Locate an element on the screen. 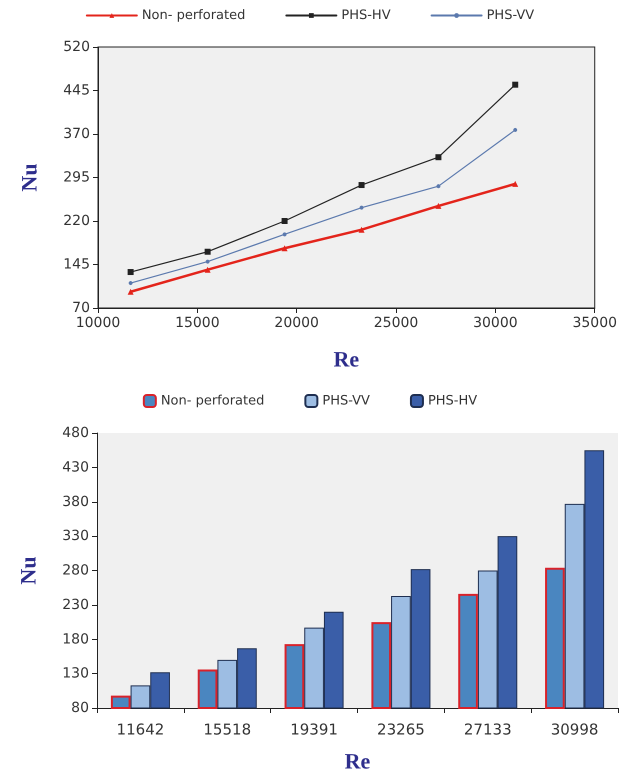 The width and height of the screenshot is (620, 777). x-tick-label: 15518 is located at coordinates (227, 729).